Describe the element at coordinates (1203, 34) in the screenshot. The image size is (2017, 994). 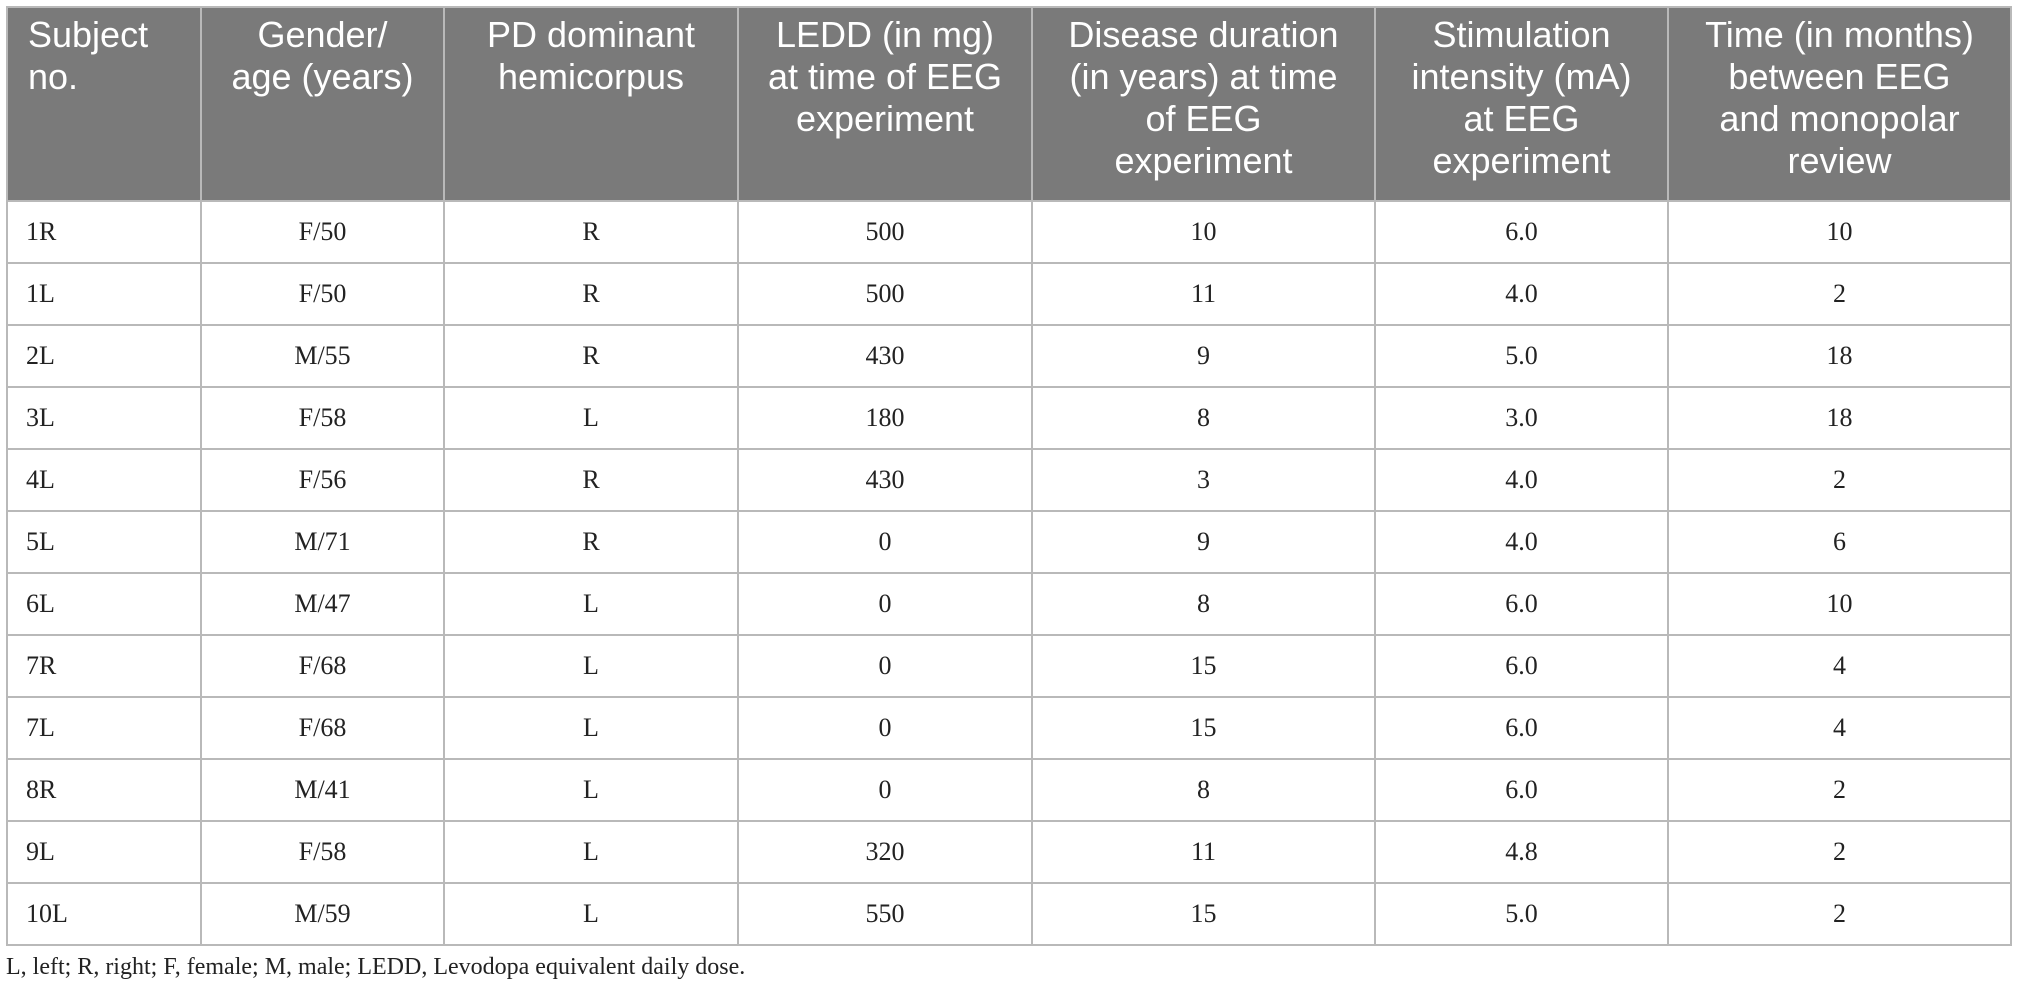
I see `column-header-line: Disease duration` at that location.